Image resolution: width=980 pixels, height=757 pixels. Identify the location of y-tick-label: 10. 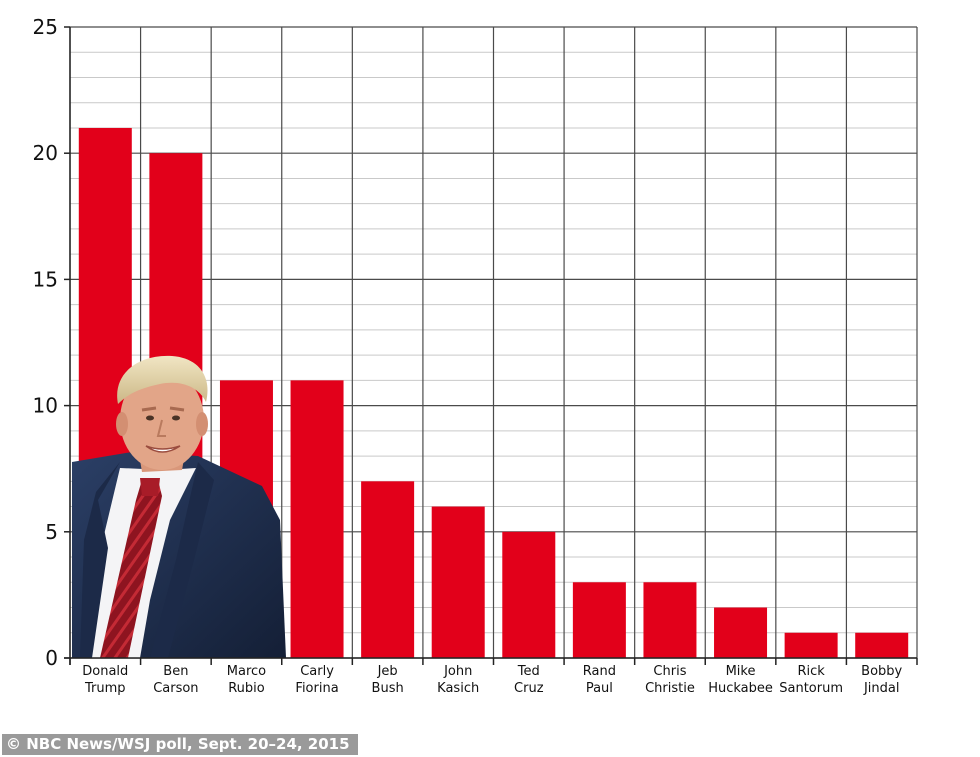
(45, 406).